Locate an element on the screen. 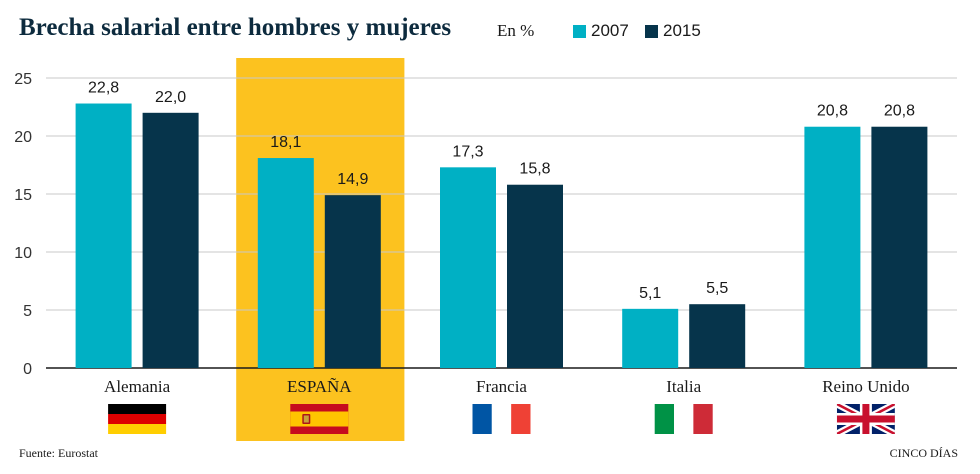 This screenshot has width=980, height=474. x-tick-label: Francia is located at coordinates (501, 386).